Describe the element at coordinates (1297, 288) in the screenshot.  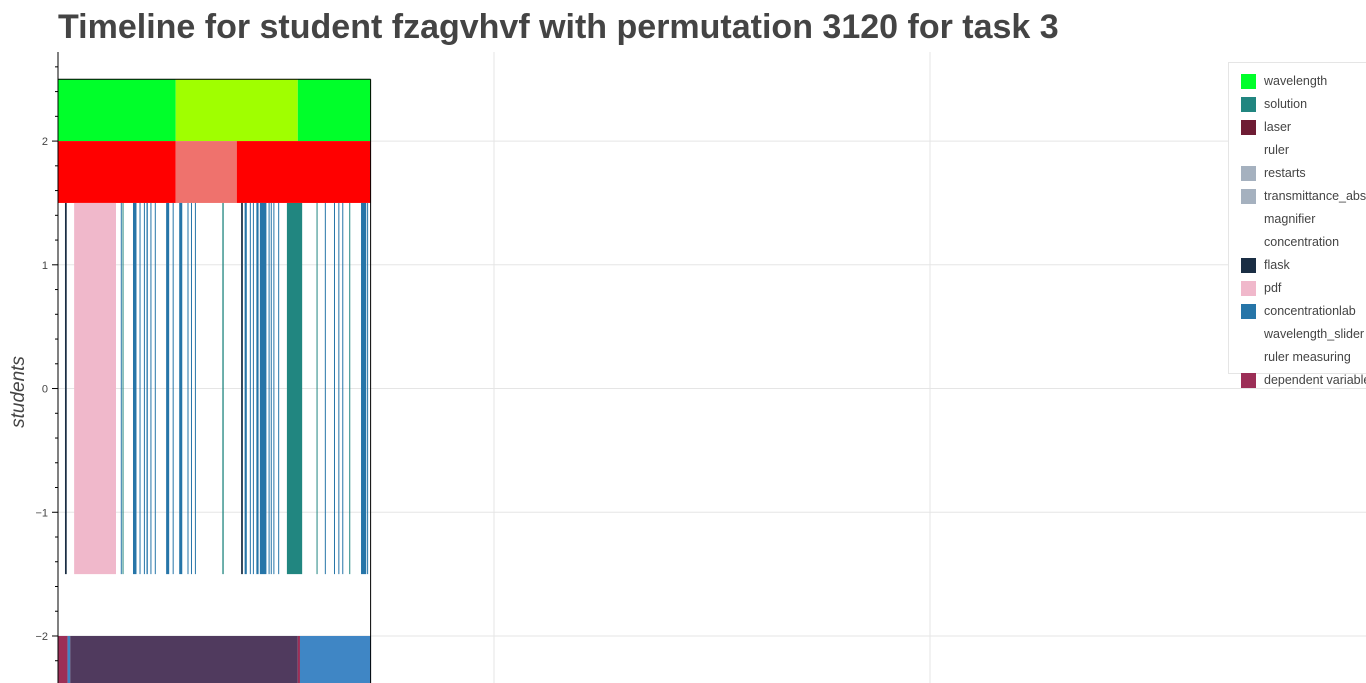
I see `legend-item: pdf` at that location.